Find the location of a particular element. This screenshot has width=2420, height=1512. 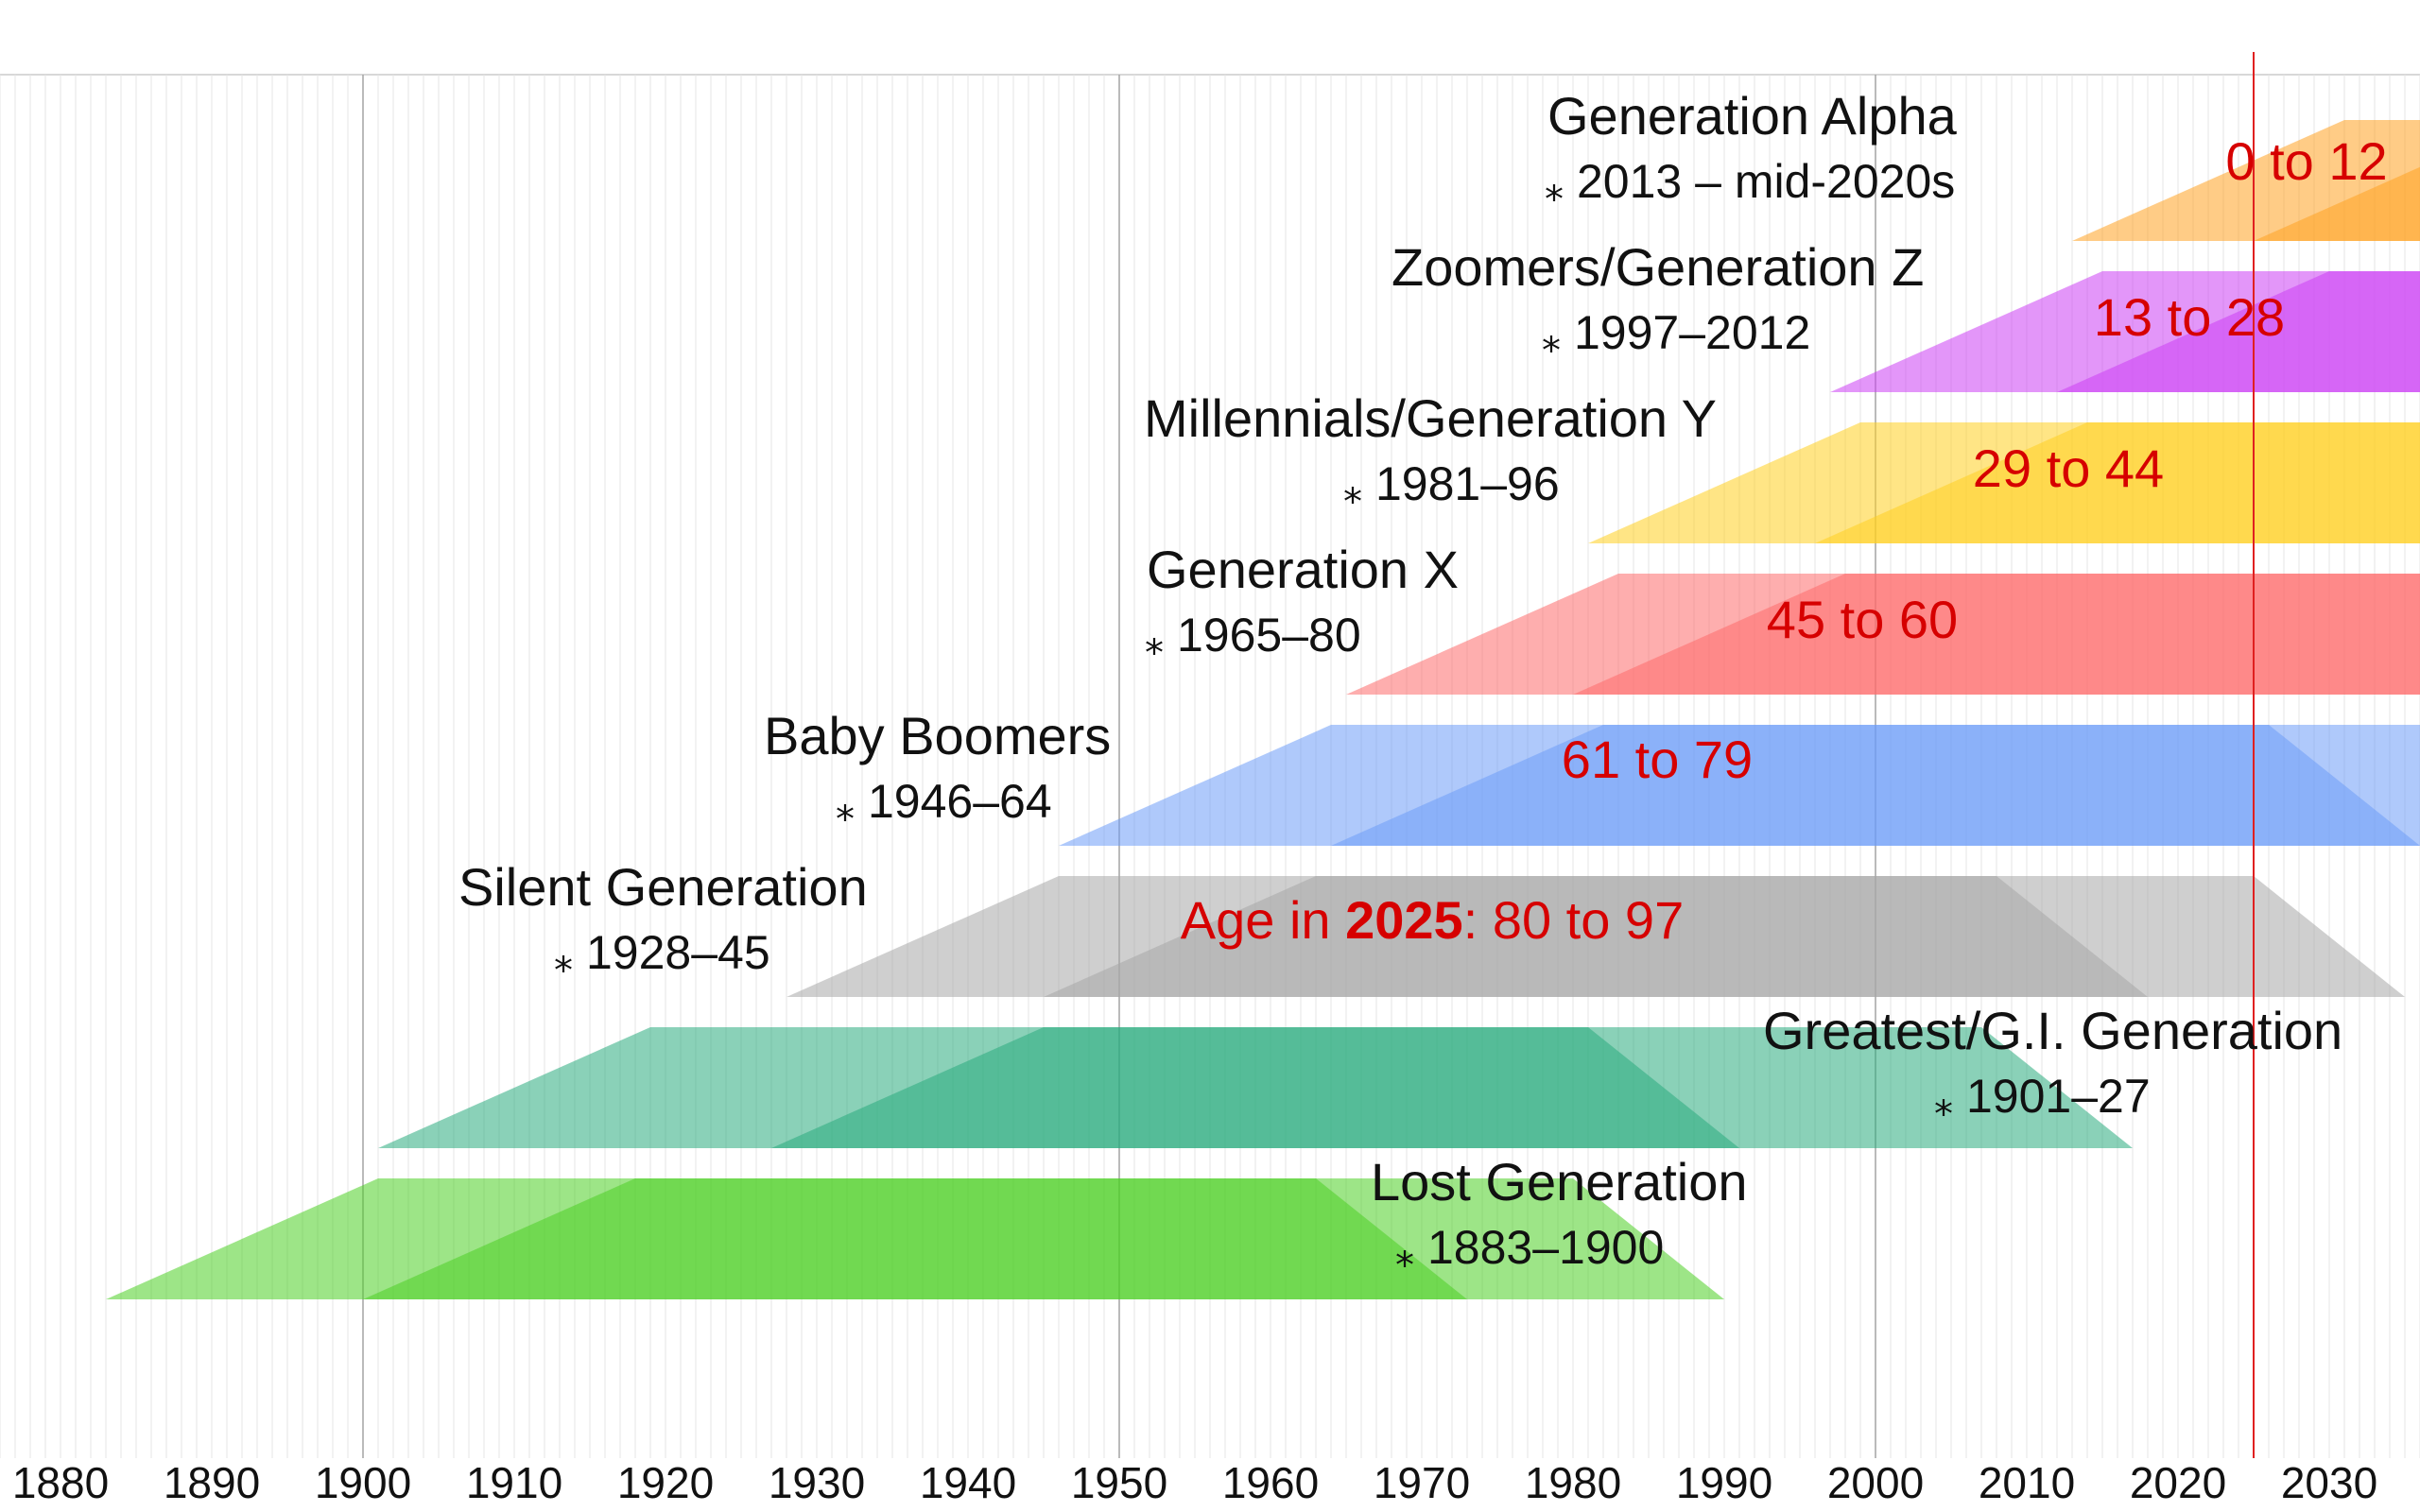

generation-name: Generation Alpha is located at coordinates (1752, 116).